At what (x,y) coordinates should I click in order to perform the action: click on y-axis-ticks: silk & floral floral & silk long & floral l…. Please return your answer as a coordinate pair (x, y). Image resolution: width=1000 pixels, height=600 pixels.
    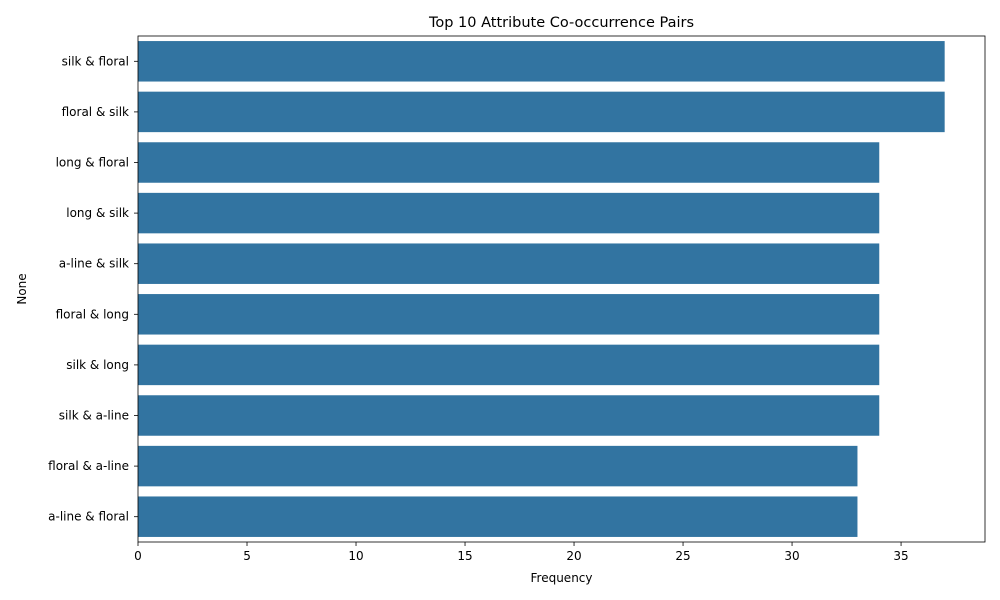
    Looking at the image, I should click on (93, 289).